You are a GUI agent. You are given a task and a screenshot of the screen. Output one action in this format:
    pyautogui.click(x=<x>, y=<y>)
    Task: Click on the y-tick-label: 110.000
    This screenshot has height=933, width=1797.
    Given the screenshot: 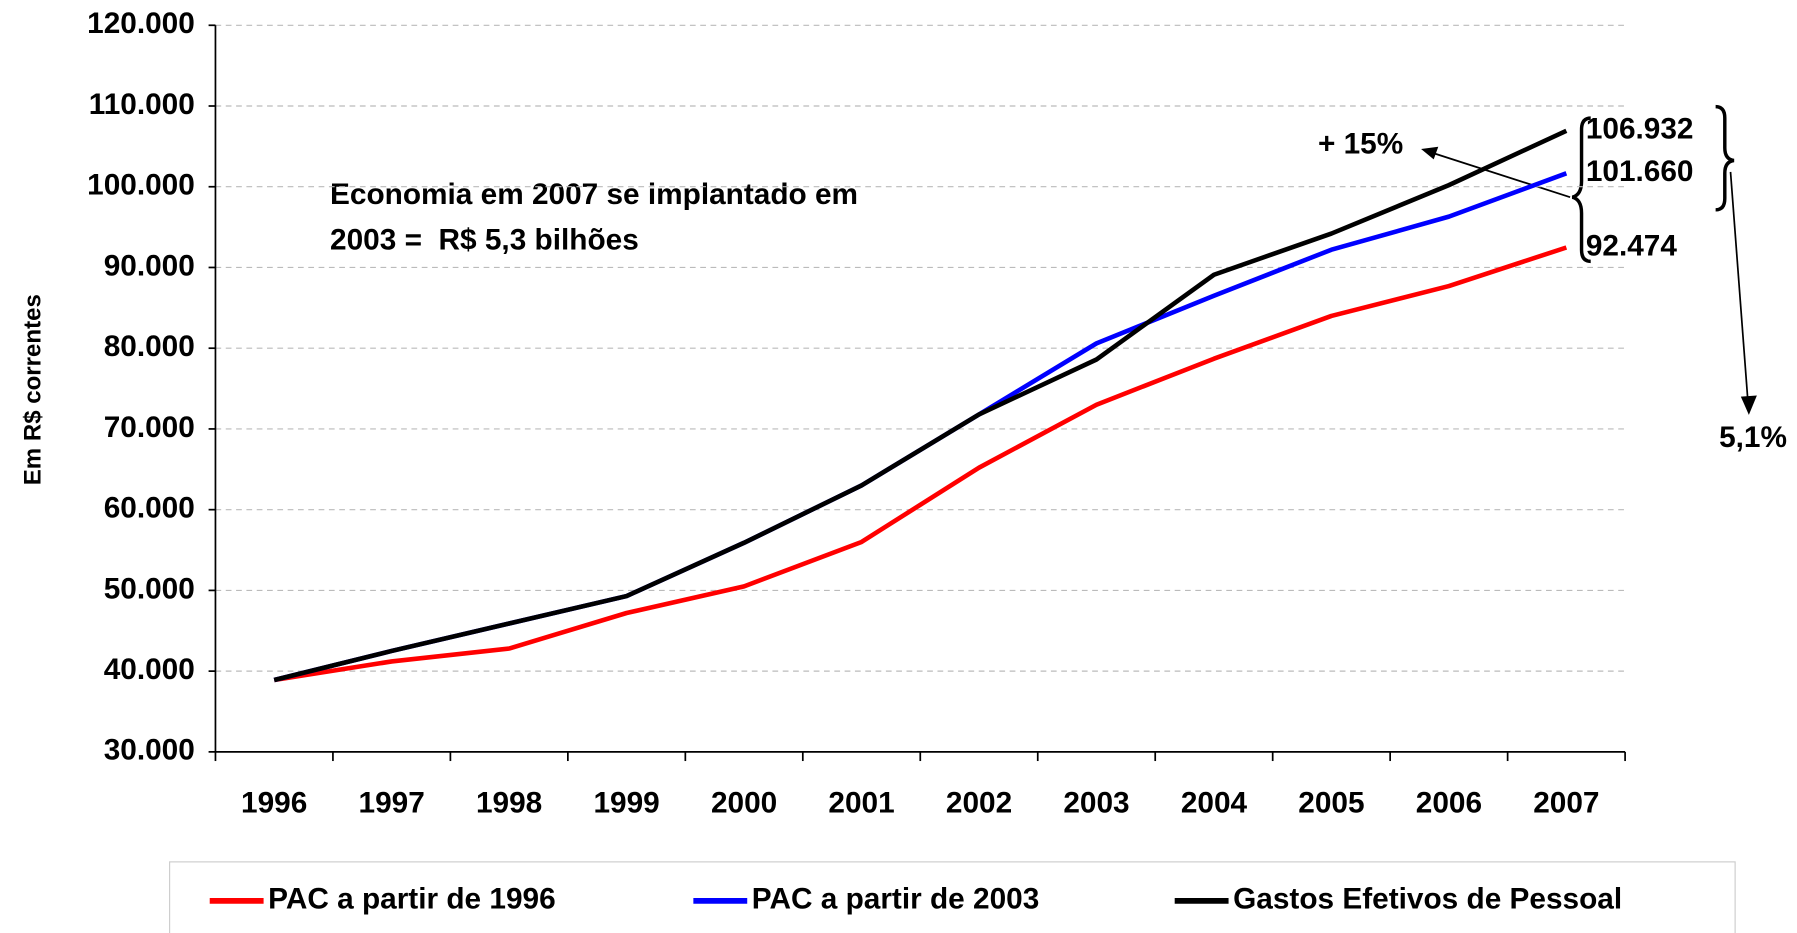 What is the action you would take?
    pyautogui.click(x=142, y=104)
    